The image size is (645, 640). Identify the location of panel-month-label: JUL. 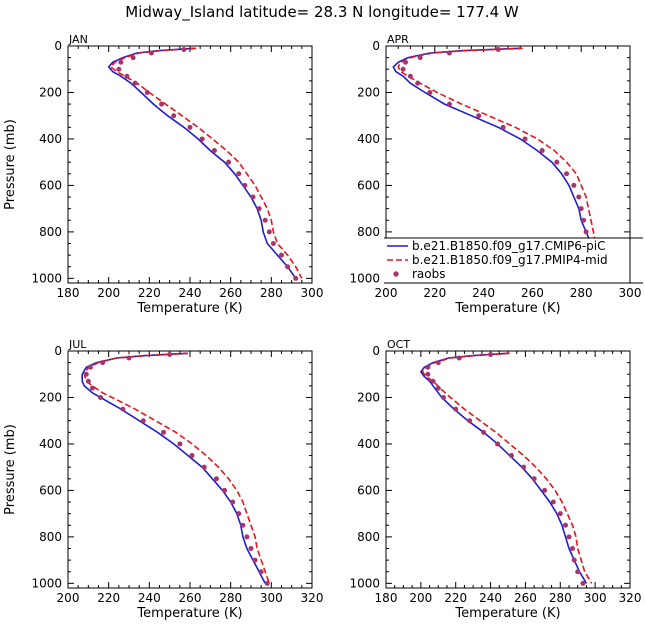
(77, 344).